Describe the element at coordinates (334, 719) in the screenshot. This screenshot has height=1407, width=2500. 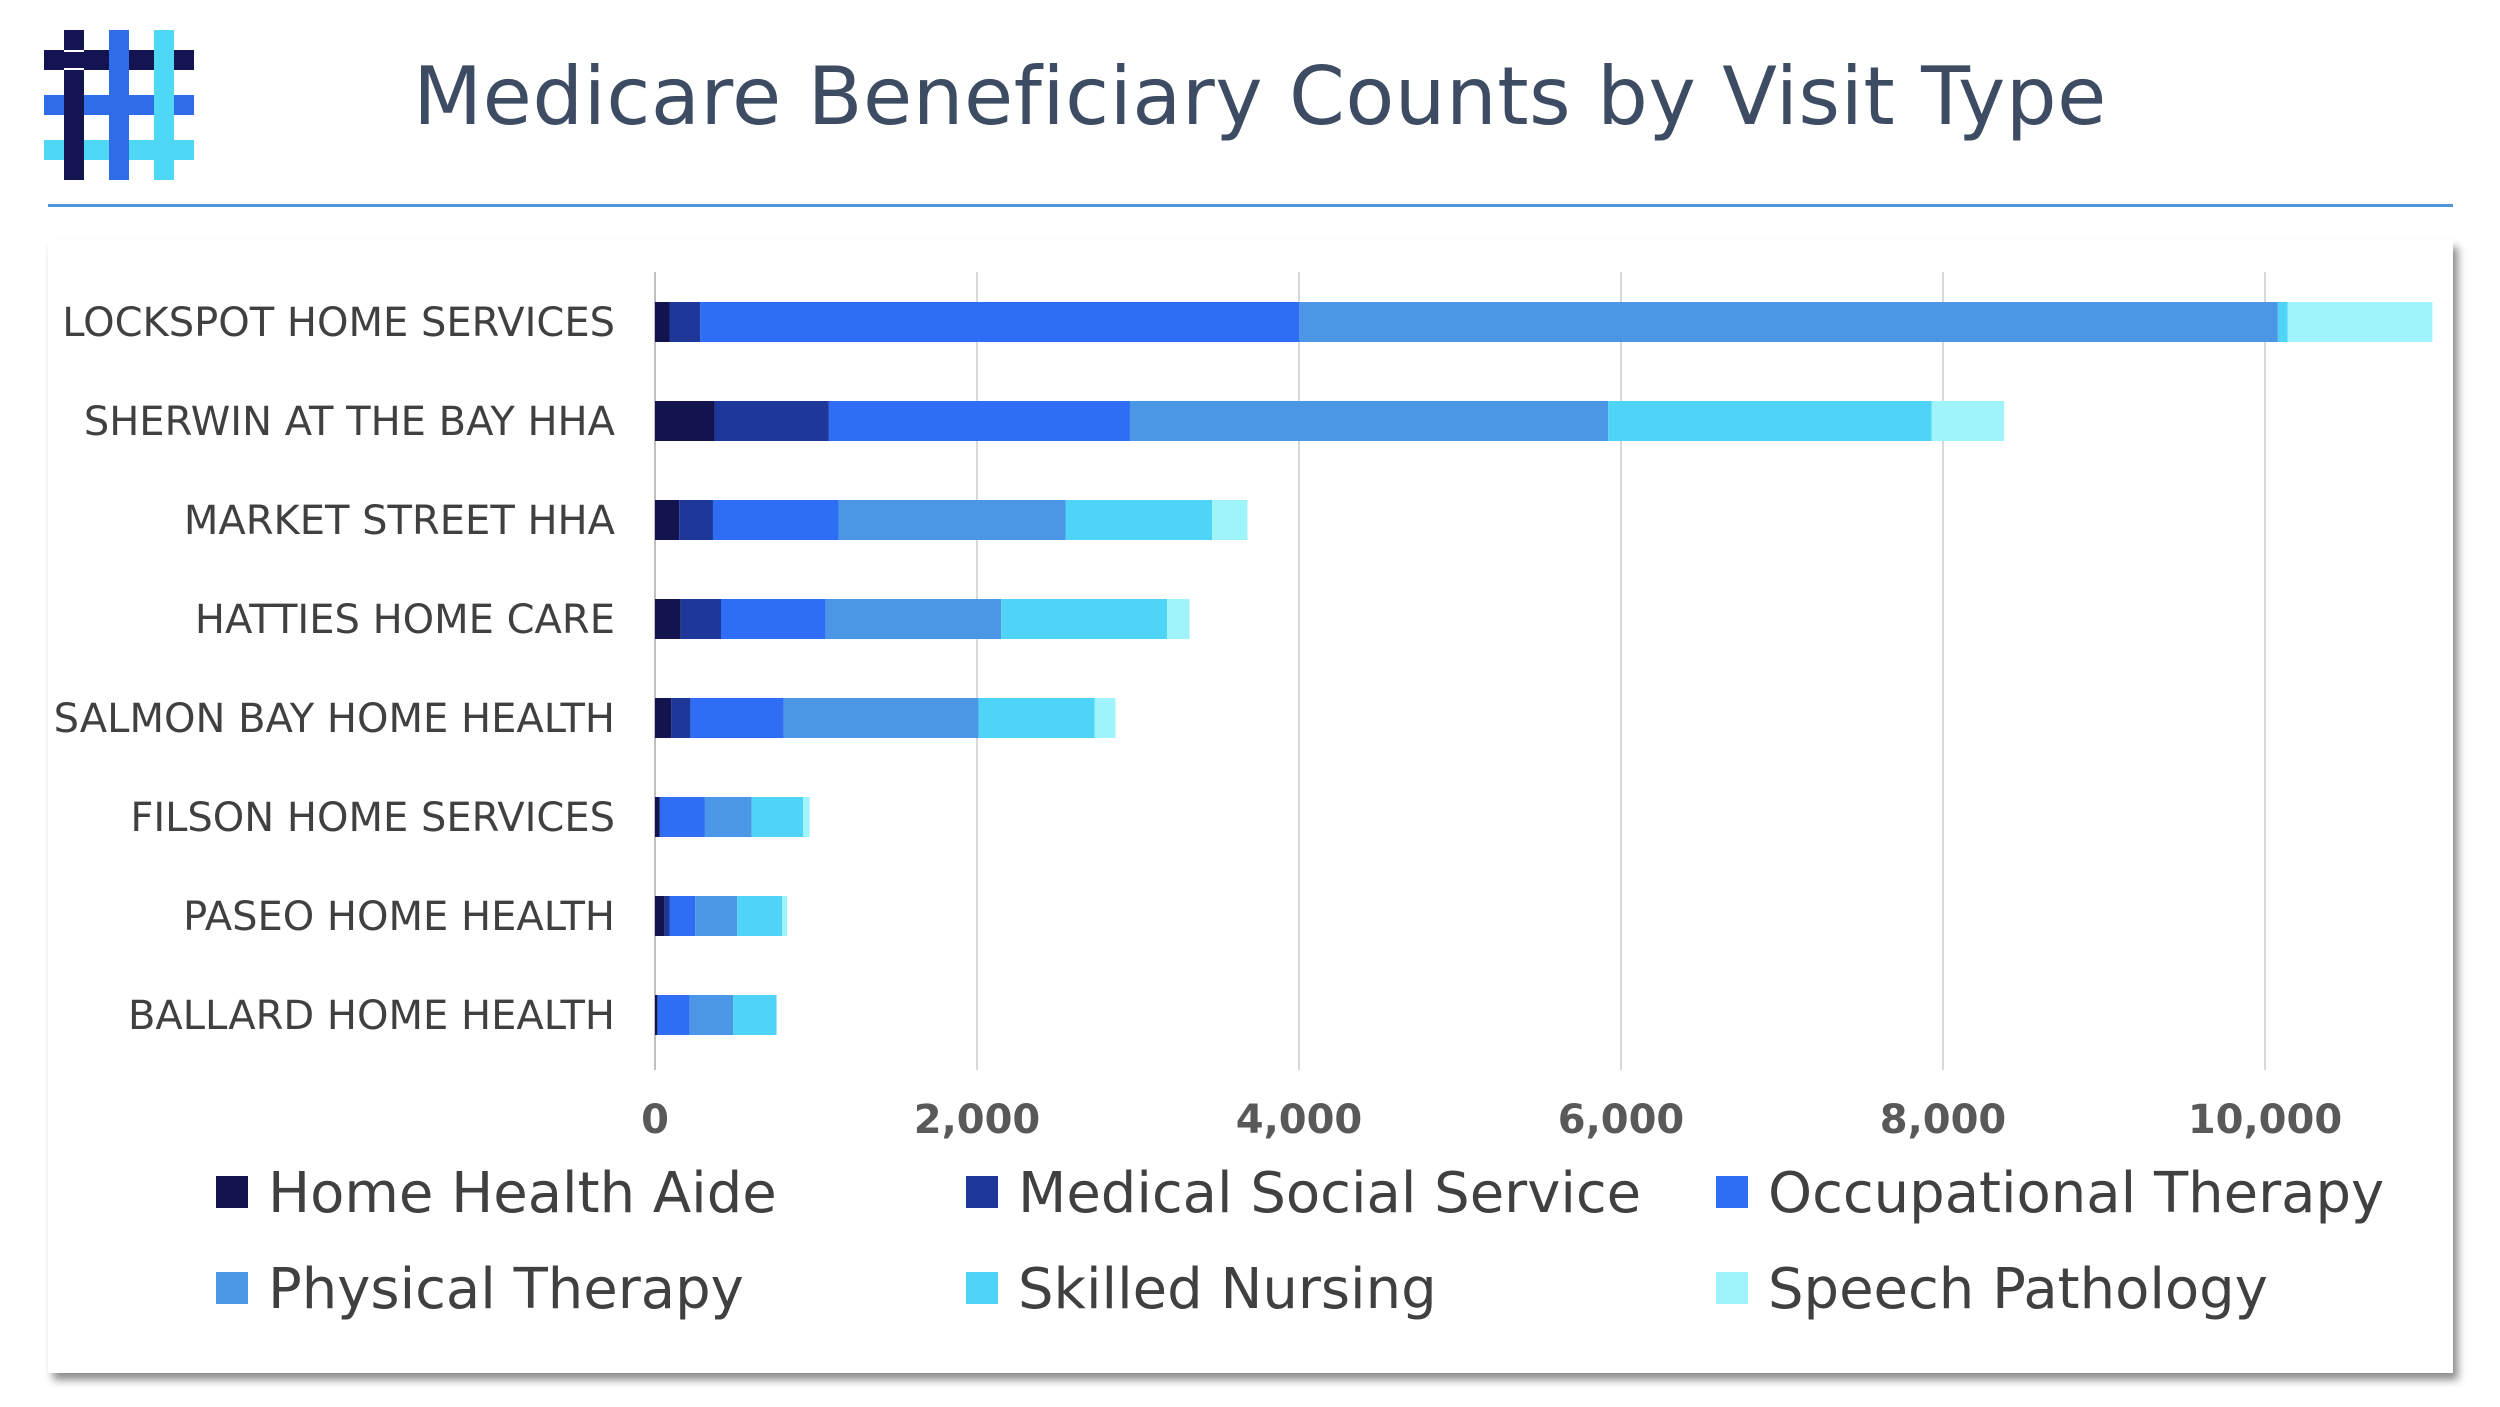
I see `category-label: SALMON BAY HOME HEALTH` at that location.